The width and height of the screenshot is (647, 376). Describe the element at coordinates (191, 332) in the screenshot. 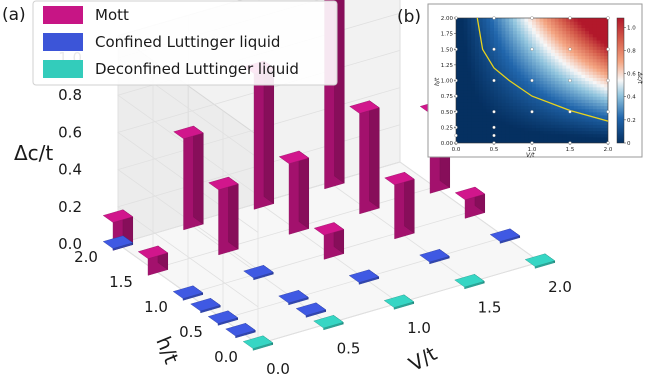

I see `y-tick-label: 0.5` at that location.